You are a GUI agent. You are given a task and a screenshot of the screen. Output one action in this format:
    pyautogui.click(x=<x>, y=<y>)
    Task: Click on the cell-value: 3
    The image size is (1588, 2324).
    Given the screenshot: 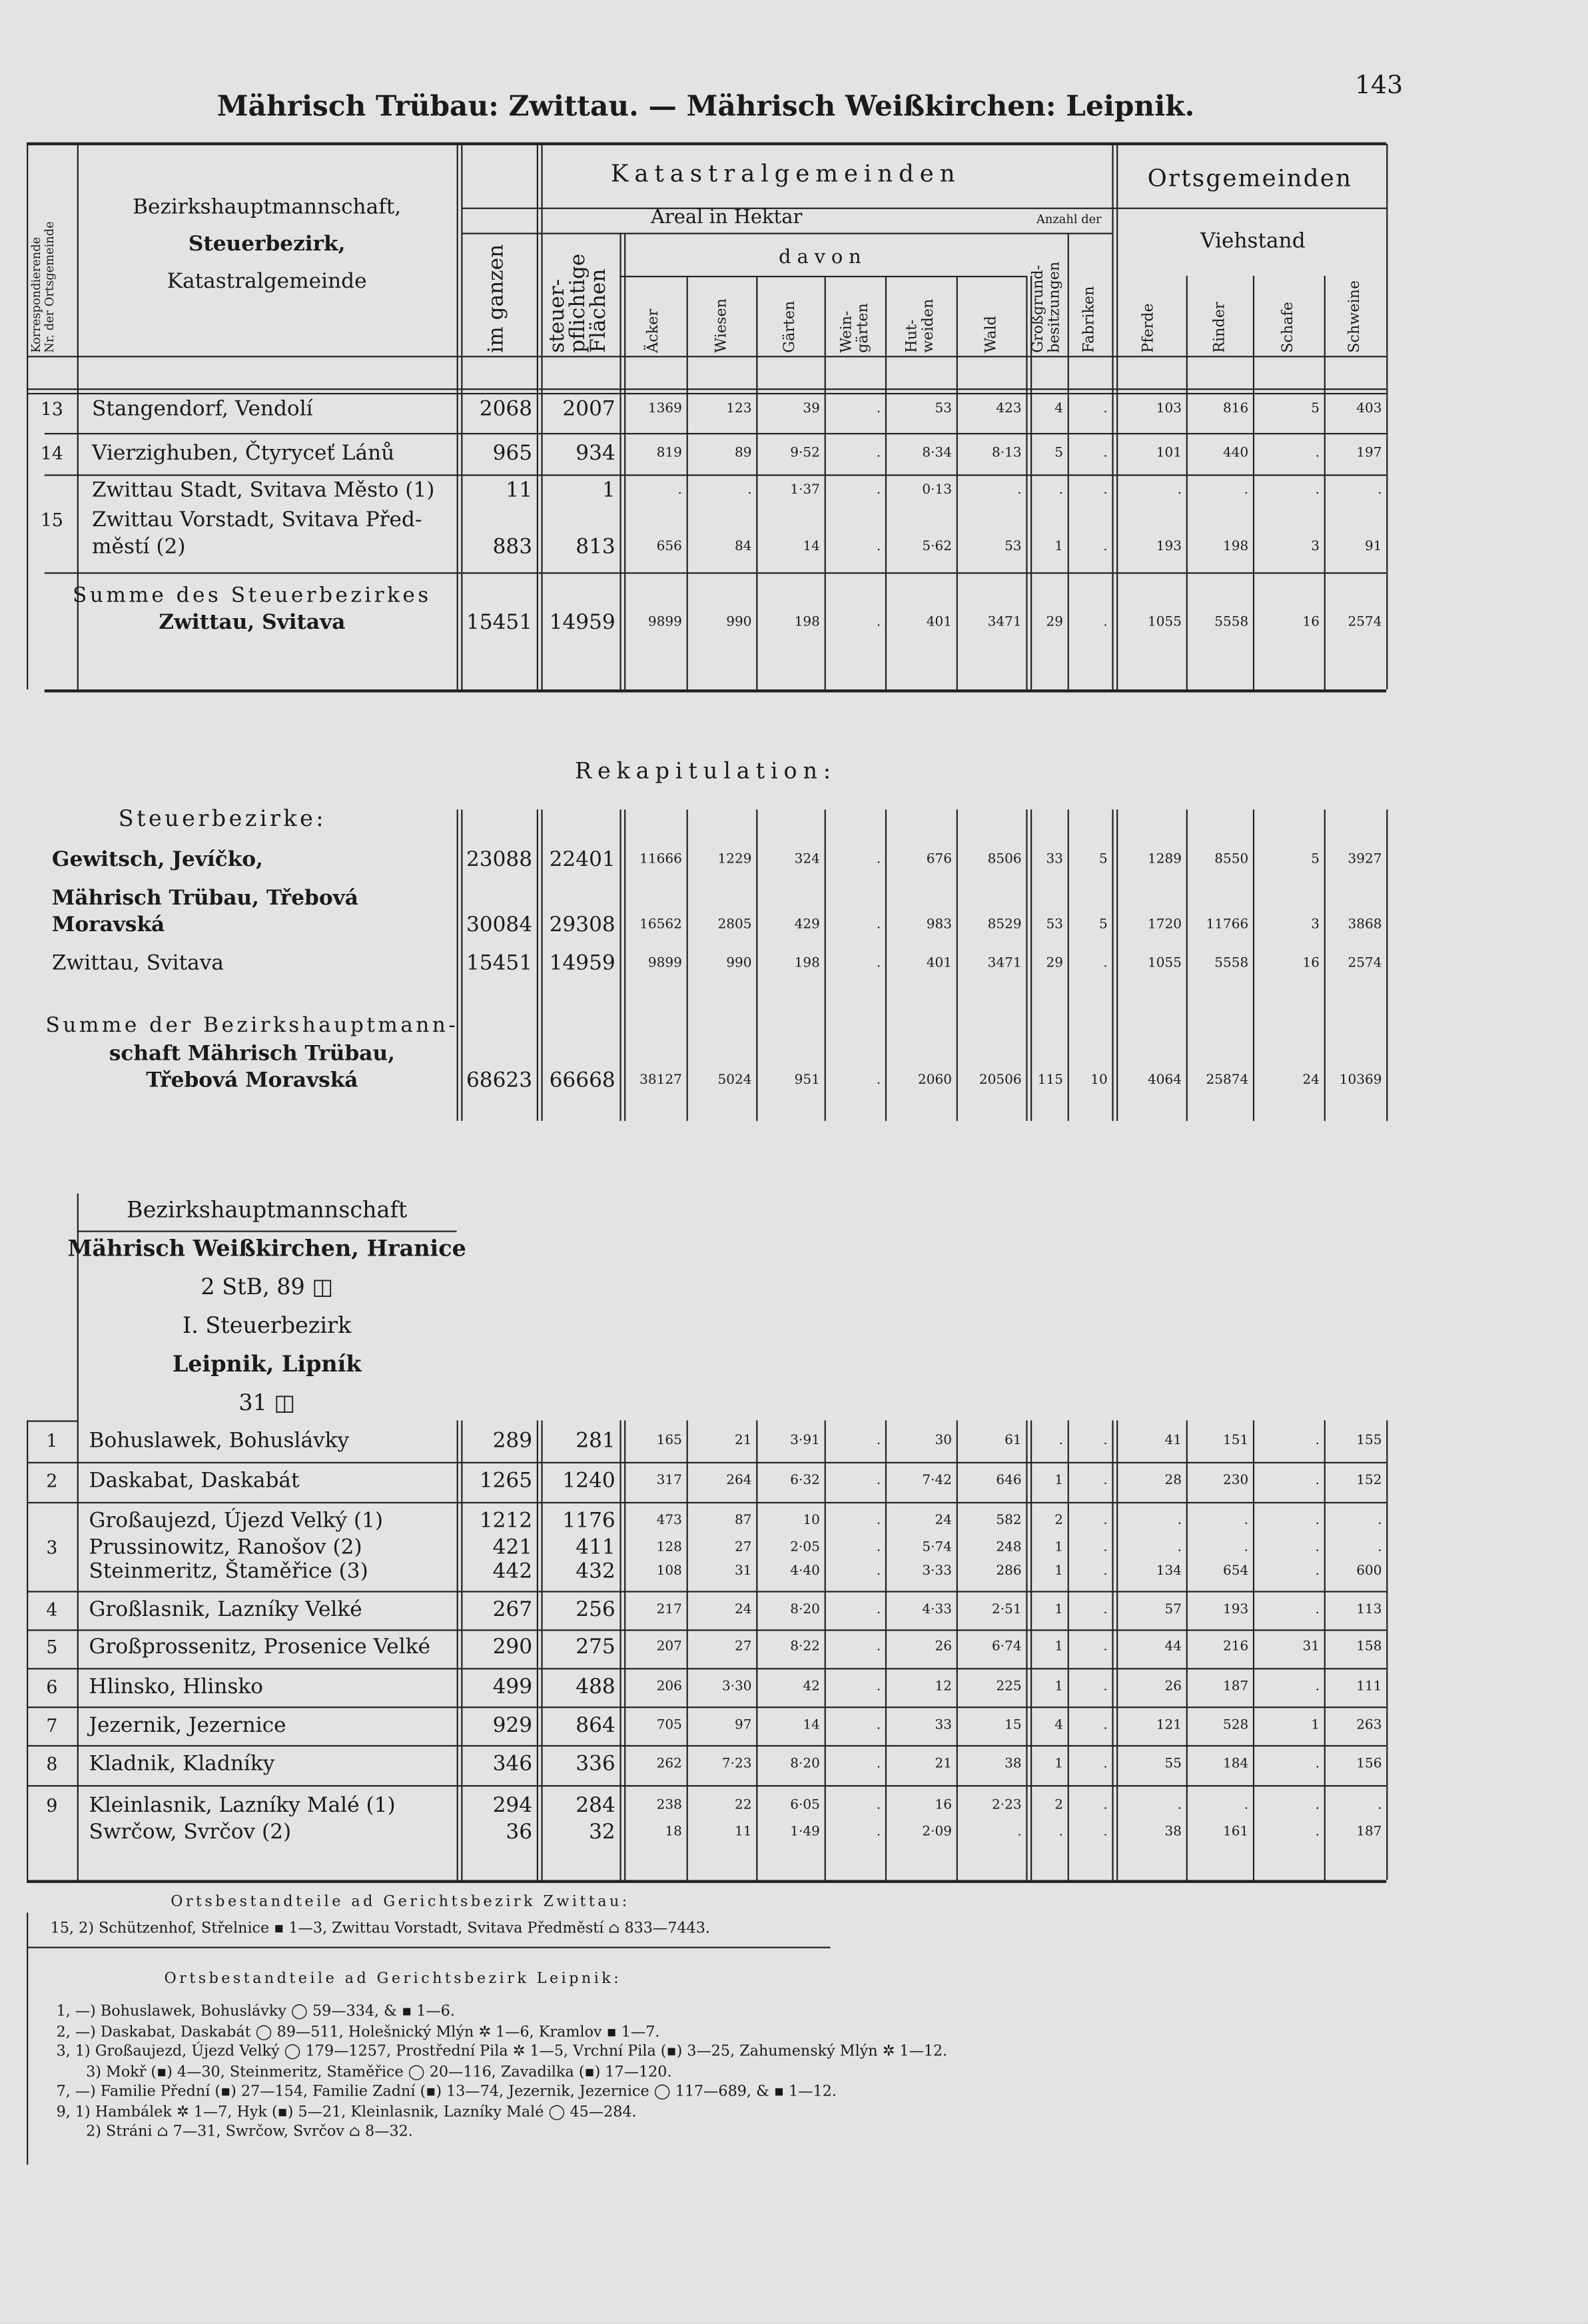 What is the action you would take?
    pyautogui.click(x=1315, y=925)
    